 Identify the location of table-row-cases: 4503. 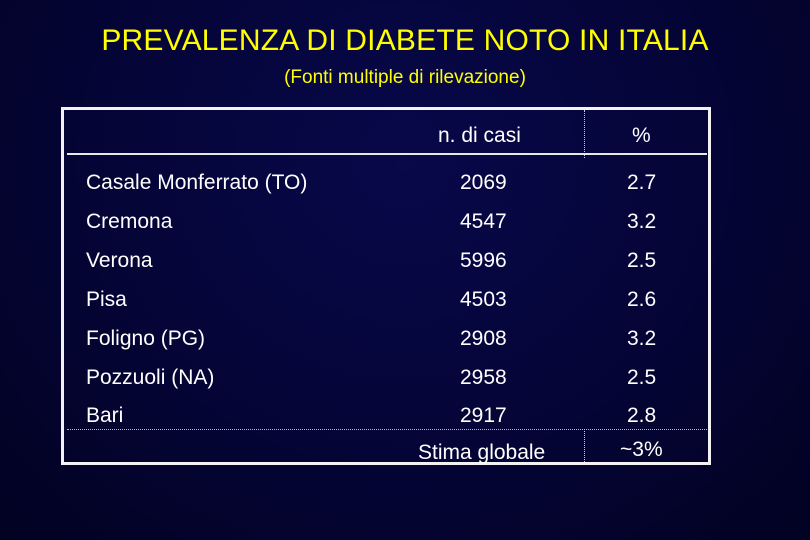
(483, 299).